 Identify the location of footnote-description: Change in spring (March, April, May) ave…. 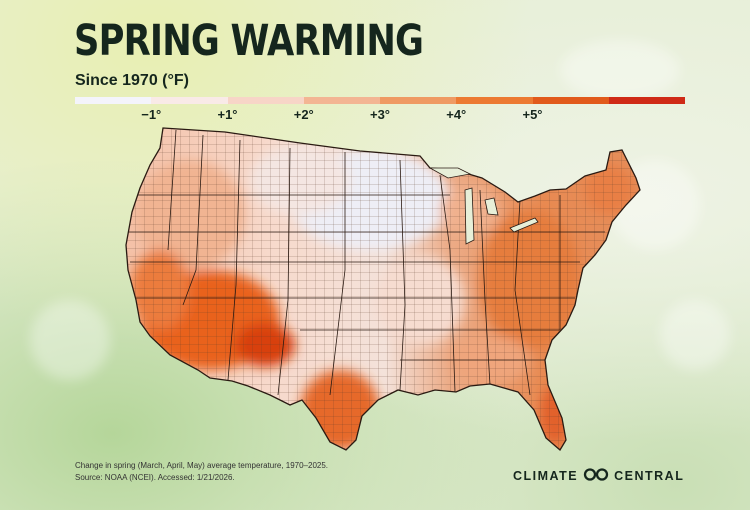
(202, 465).